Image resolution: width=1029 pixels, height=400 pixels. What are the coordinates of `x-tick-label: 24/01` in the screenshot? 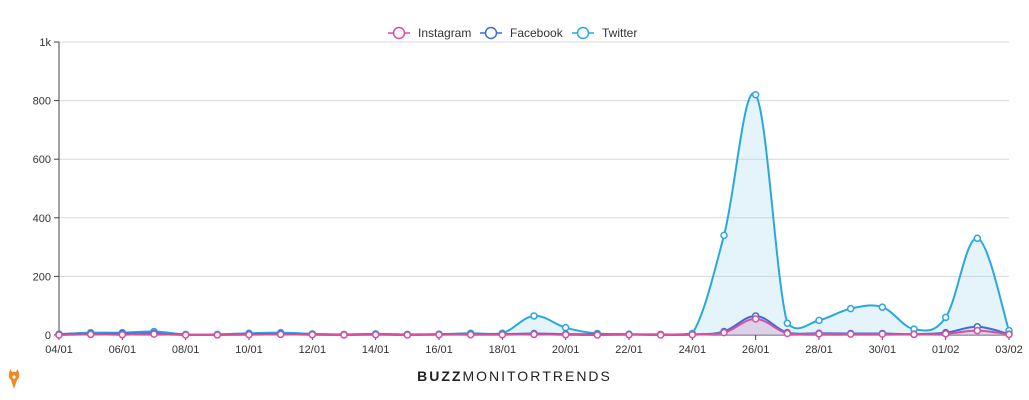 It's located at (693, 350).